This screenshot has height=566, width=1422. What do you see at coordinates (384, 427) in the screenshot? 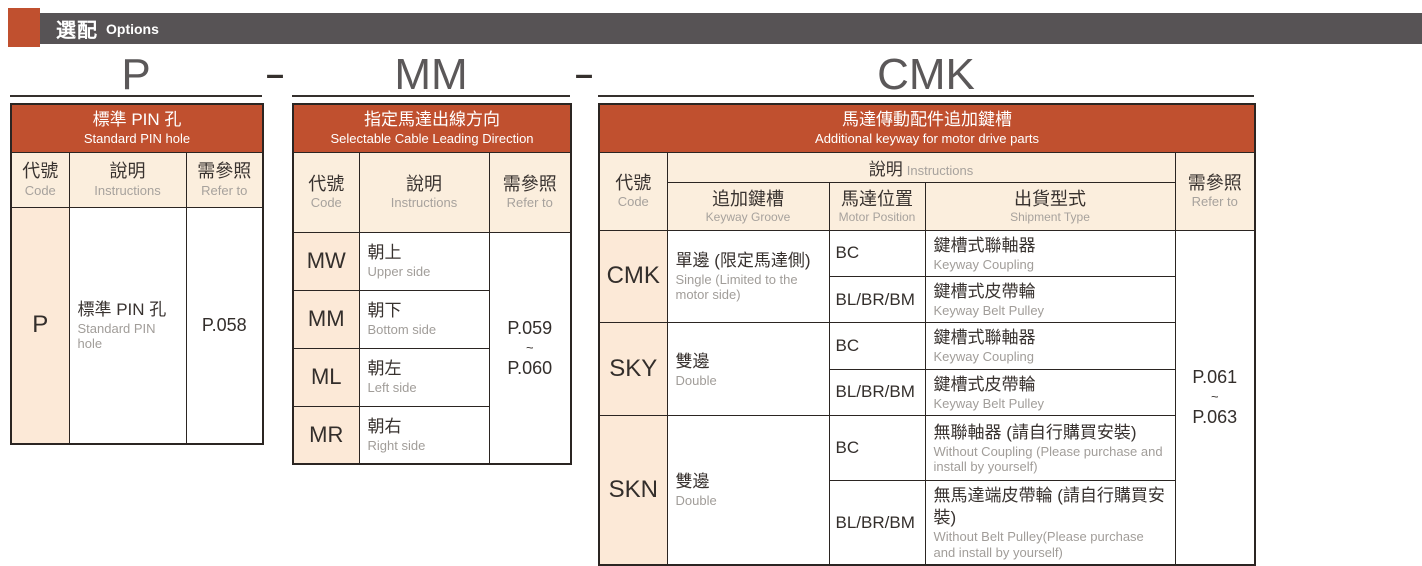
I see `desc-zh: 朝右` at bounding box center [384, 427].